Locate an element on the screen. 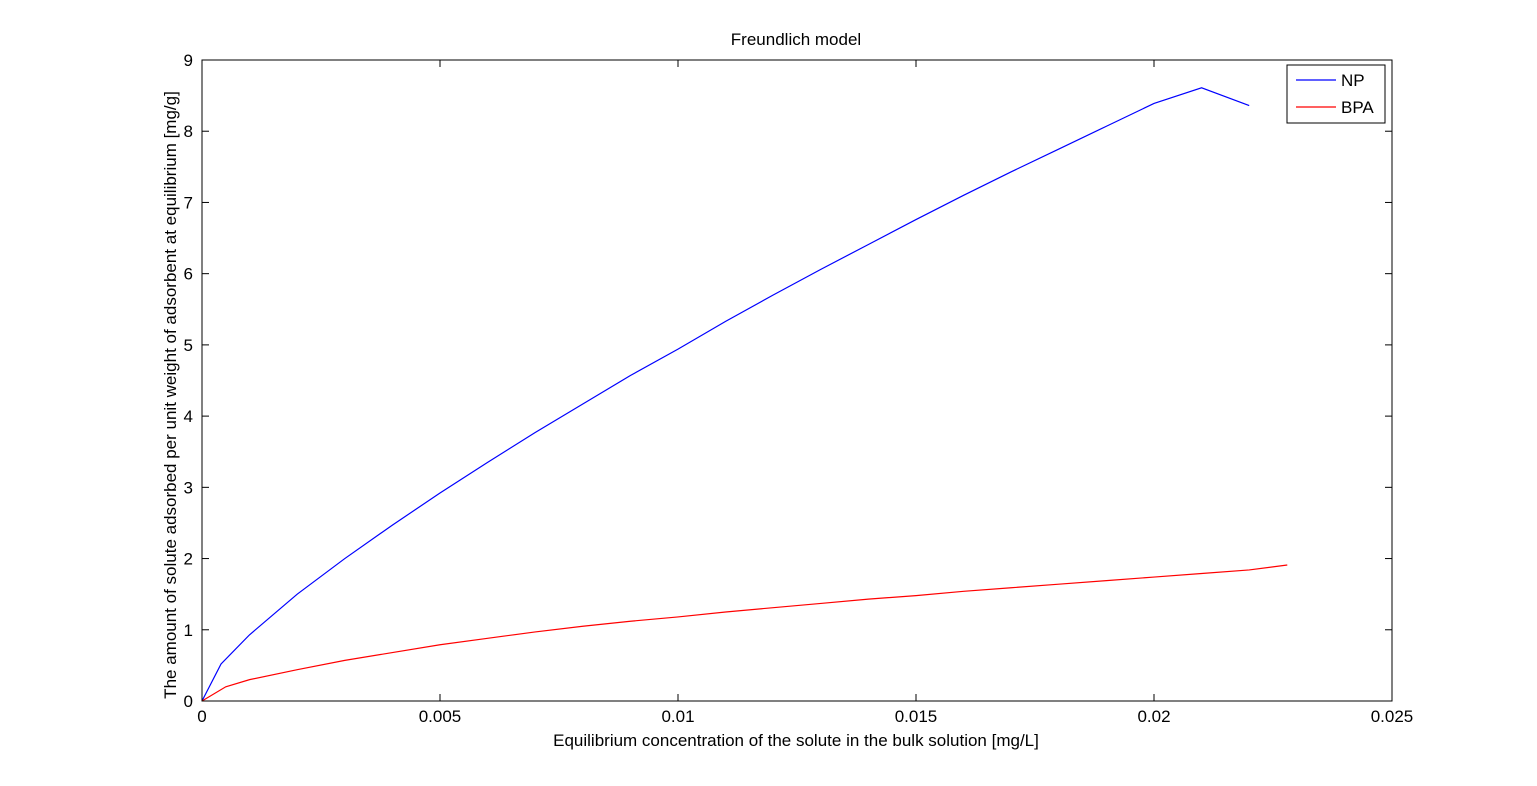 The width and height of the screenshot is (1537, 786). x-tick-label: 0.02 is located at coordinates (1153, 716).